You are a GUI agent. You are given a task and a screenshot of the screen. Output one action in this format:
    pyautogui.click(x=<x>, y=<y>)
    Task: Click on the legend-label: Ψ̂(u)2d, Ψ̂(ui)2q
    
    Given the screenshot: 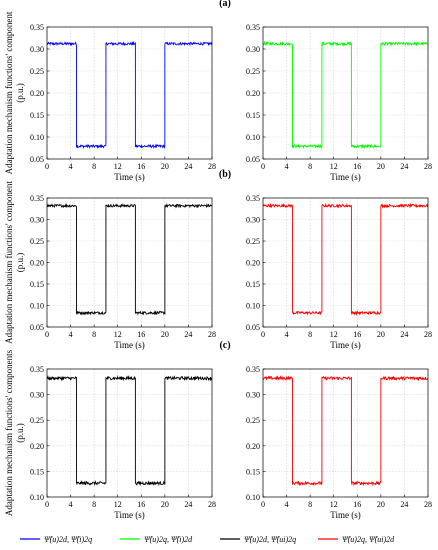 What is the action you would take?
    pyautogui.click(x=270, y=539)
    